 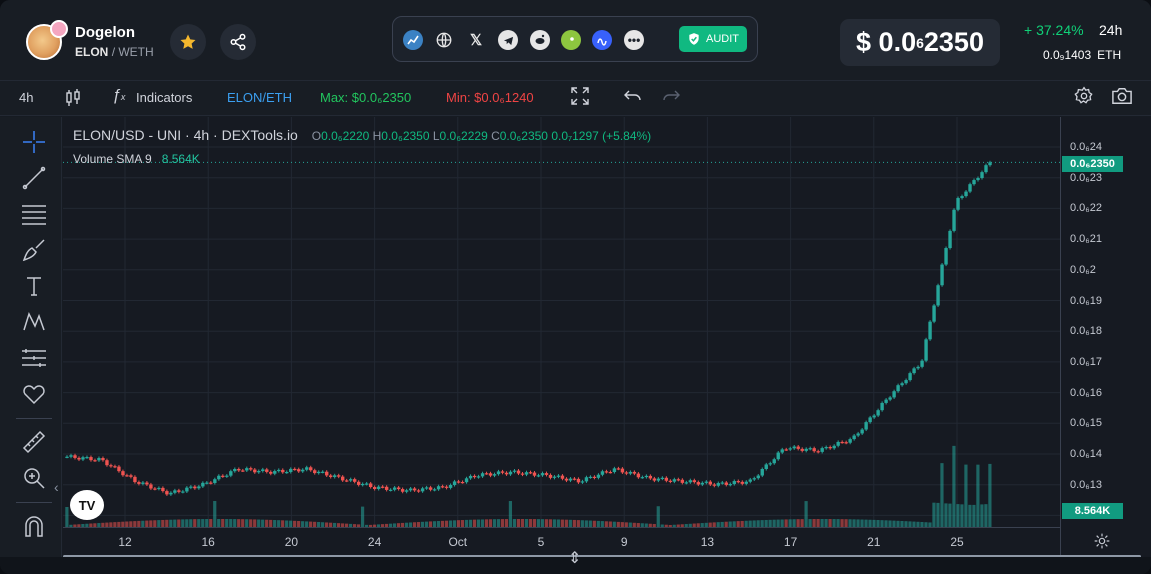 What do you see at coordinates (34, 178) in the screenshot?
I see `trendline-tool` at bounding box center [34, 178].